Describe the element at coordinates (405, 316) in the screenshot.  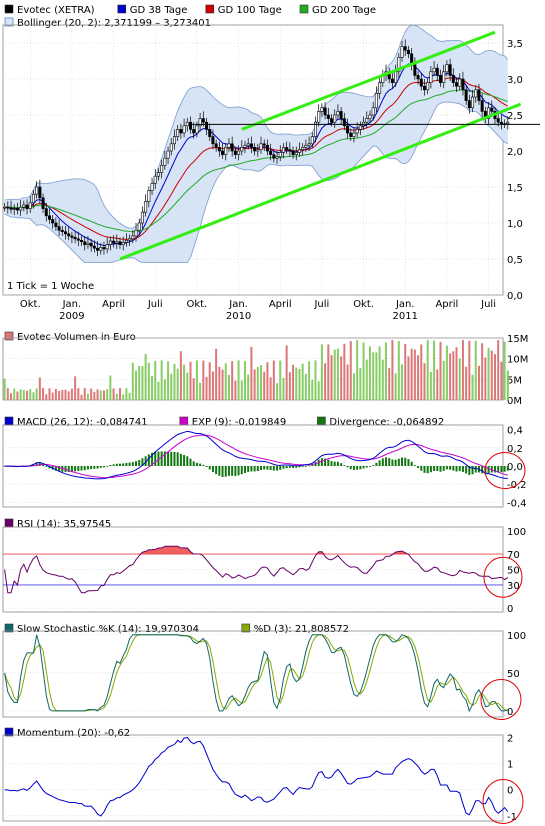
I see `x-year-label: 2011` at that location.